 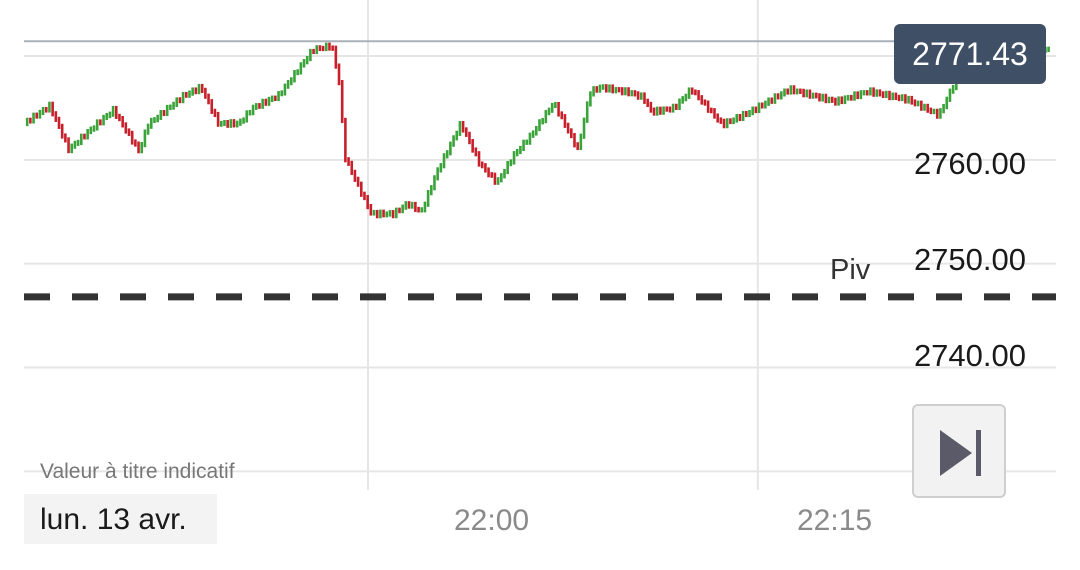 I want to click on y-tick-label: 2760.00, so click(x=969, y=163).